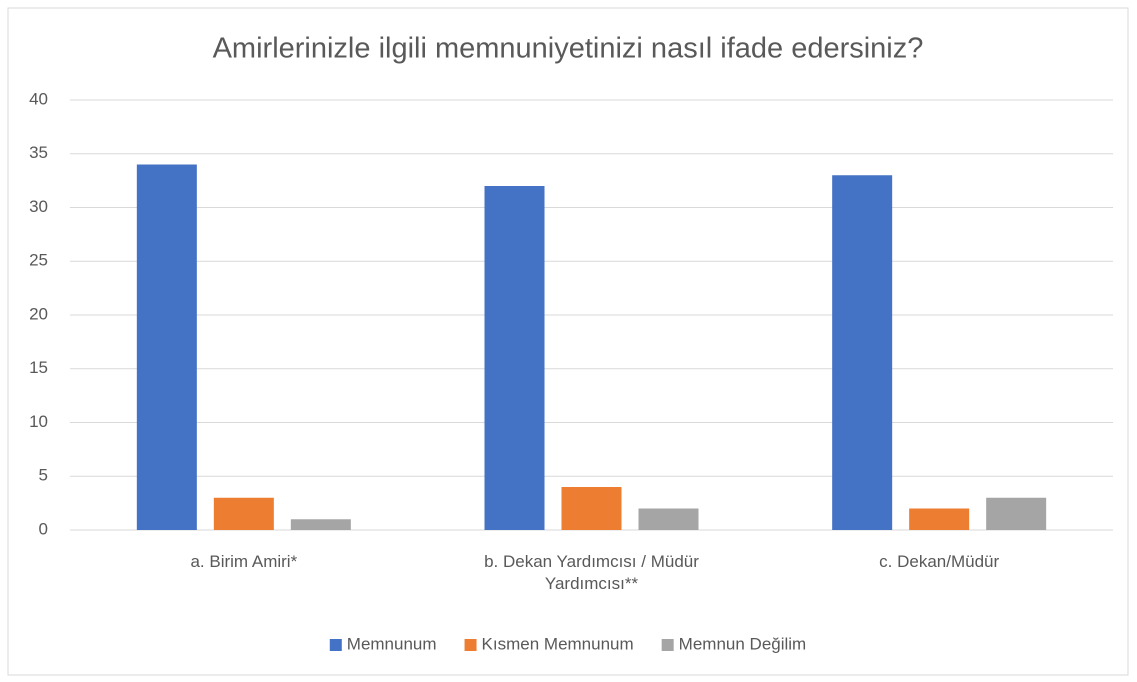  I want to click on y-tick-label: 20, so click(38, 313).